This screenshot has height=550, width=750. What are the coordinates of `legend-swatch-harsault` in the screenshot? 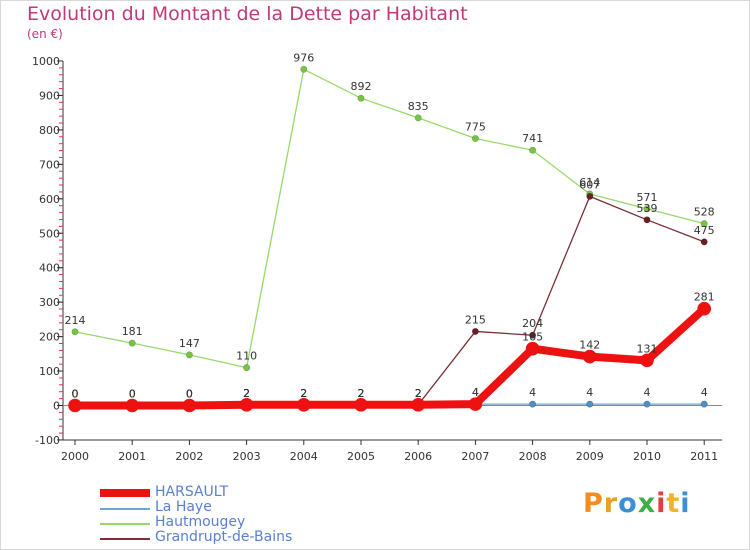 It's located at (125, 493).